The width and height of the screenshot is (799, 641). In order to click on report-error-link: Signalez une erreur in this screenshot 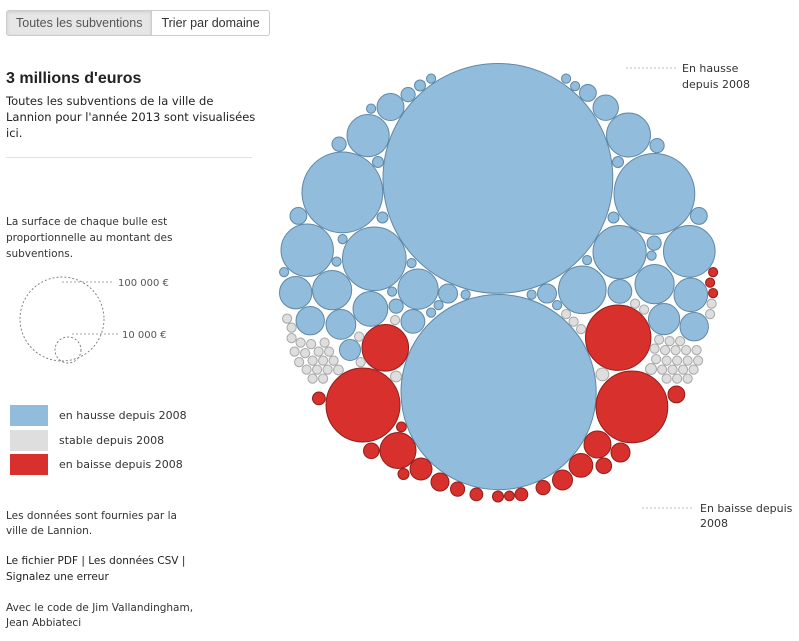, I will do `click(57, 577)`.